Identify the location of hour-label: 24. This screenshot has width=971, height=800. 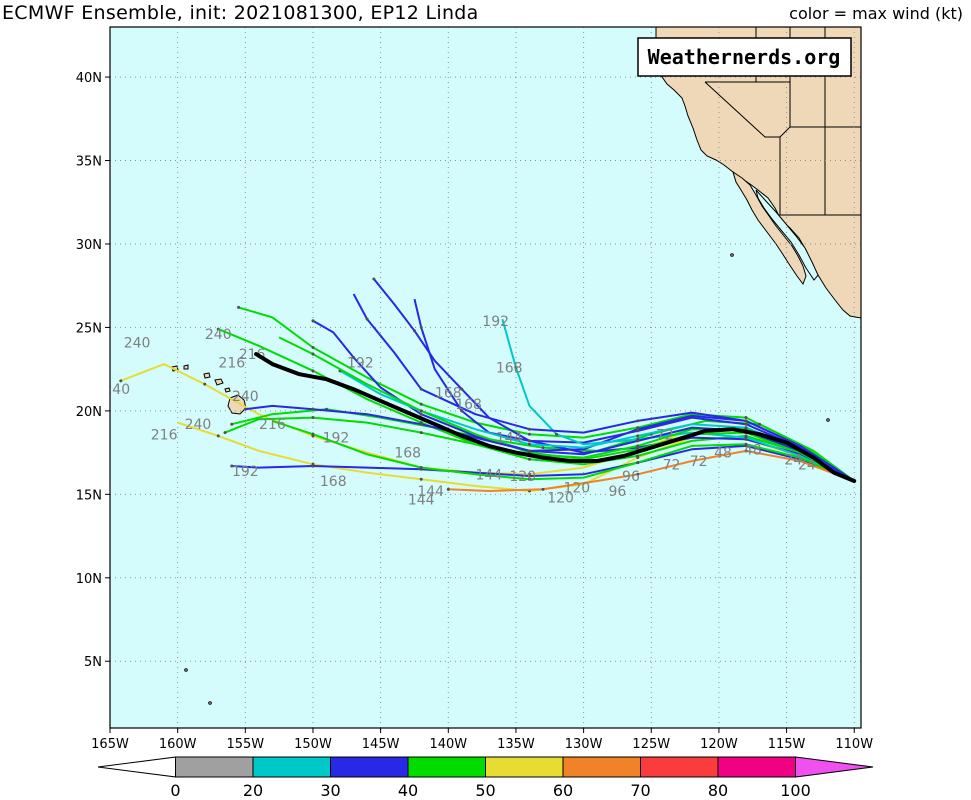
(807, 465).